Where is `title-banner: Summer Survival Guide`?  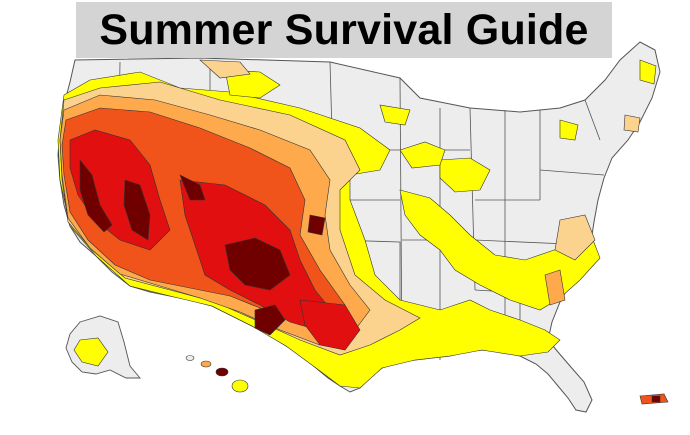
title-banner: Summer Survival Guide is located at coordinates (344, 30).